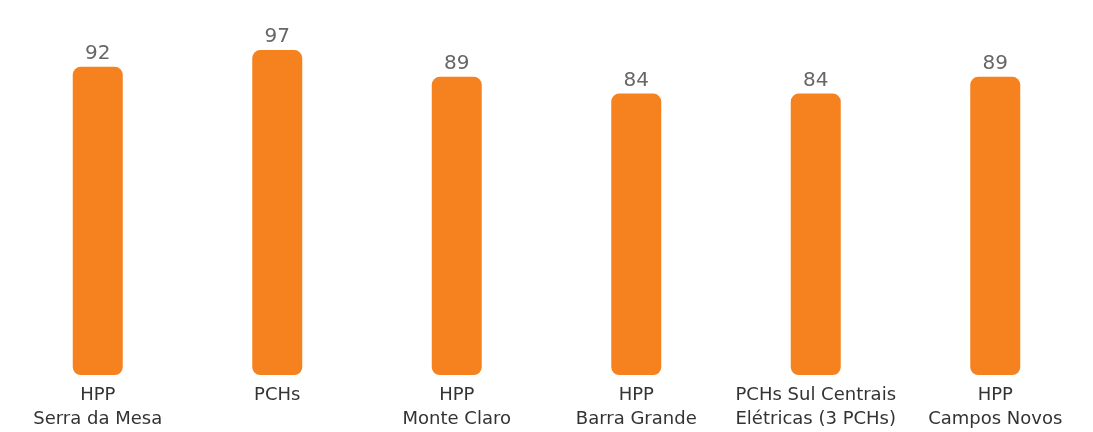 The width and height of the screenshot is (1093, 432). What do you see at coordinates (995, 405) in the screenshot?
I see `x-tick-label: HPP Campos Novos` at bounding box center [995, 405].